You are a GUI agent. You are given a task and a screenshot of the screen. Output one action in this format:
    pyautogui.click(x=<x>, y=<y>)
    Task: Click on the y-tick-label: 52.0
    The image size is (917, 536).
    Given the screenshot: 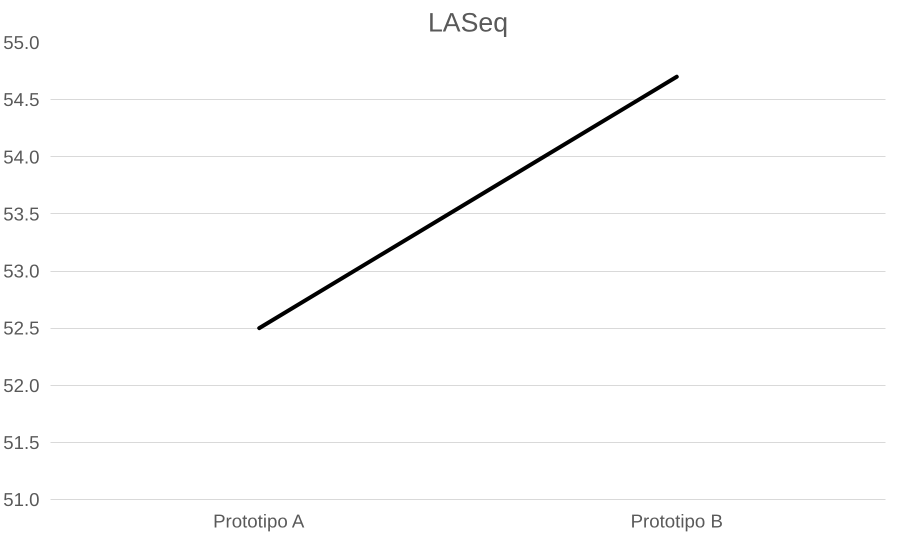 What is the action you would take?
    pyautogui.click(x=21, y=385)
    